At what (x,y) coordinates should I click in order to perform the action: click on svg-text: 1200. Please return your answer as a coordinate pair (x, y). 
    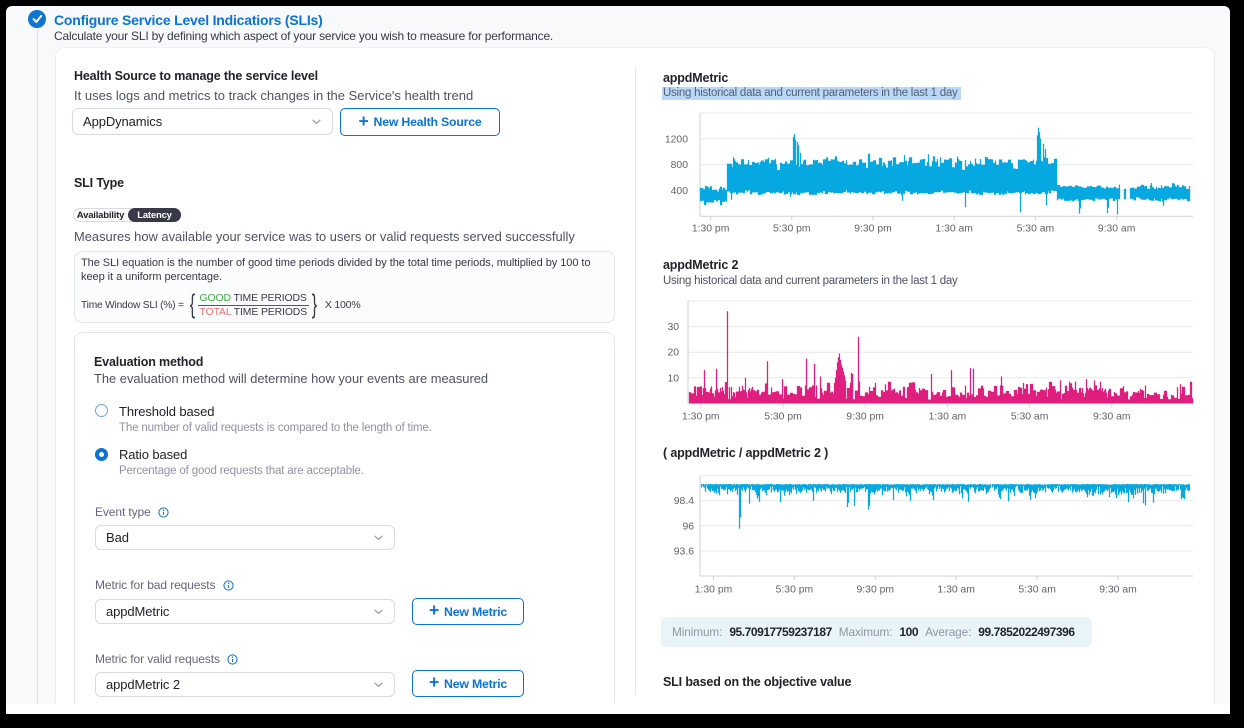
    Looking at the image, I should click on (676, 139).